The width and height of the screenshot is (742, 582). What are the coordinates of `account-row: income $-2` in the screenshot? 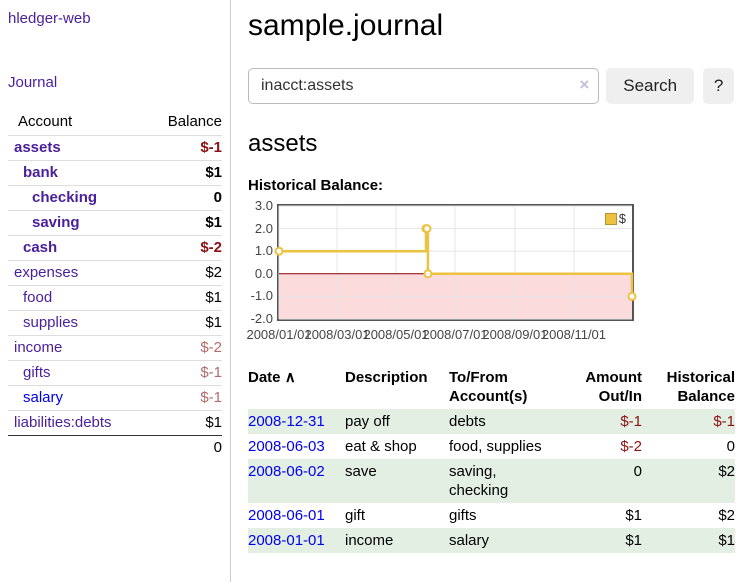 It's located at (115, 348).